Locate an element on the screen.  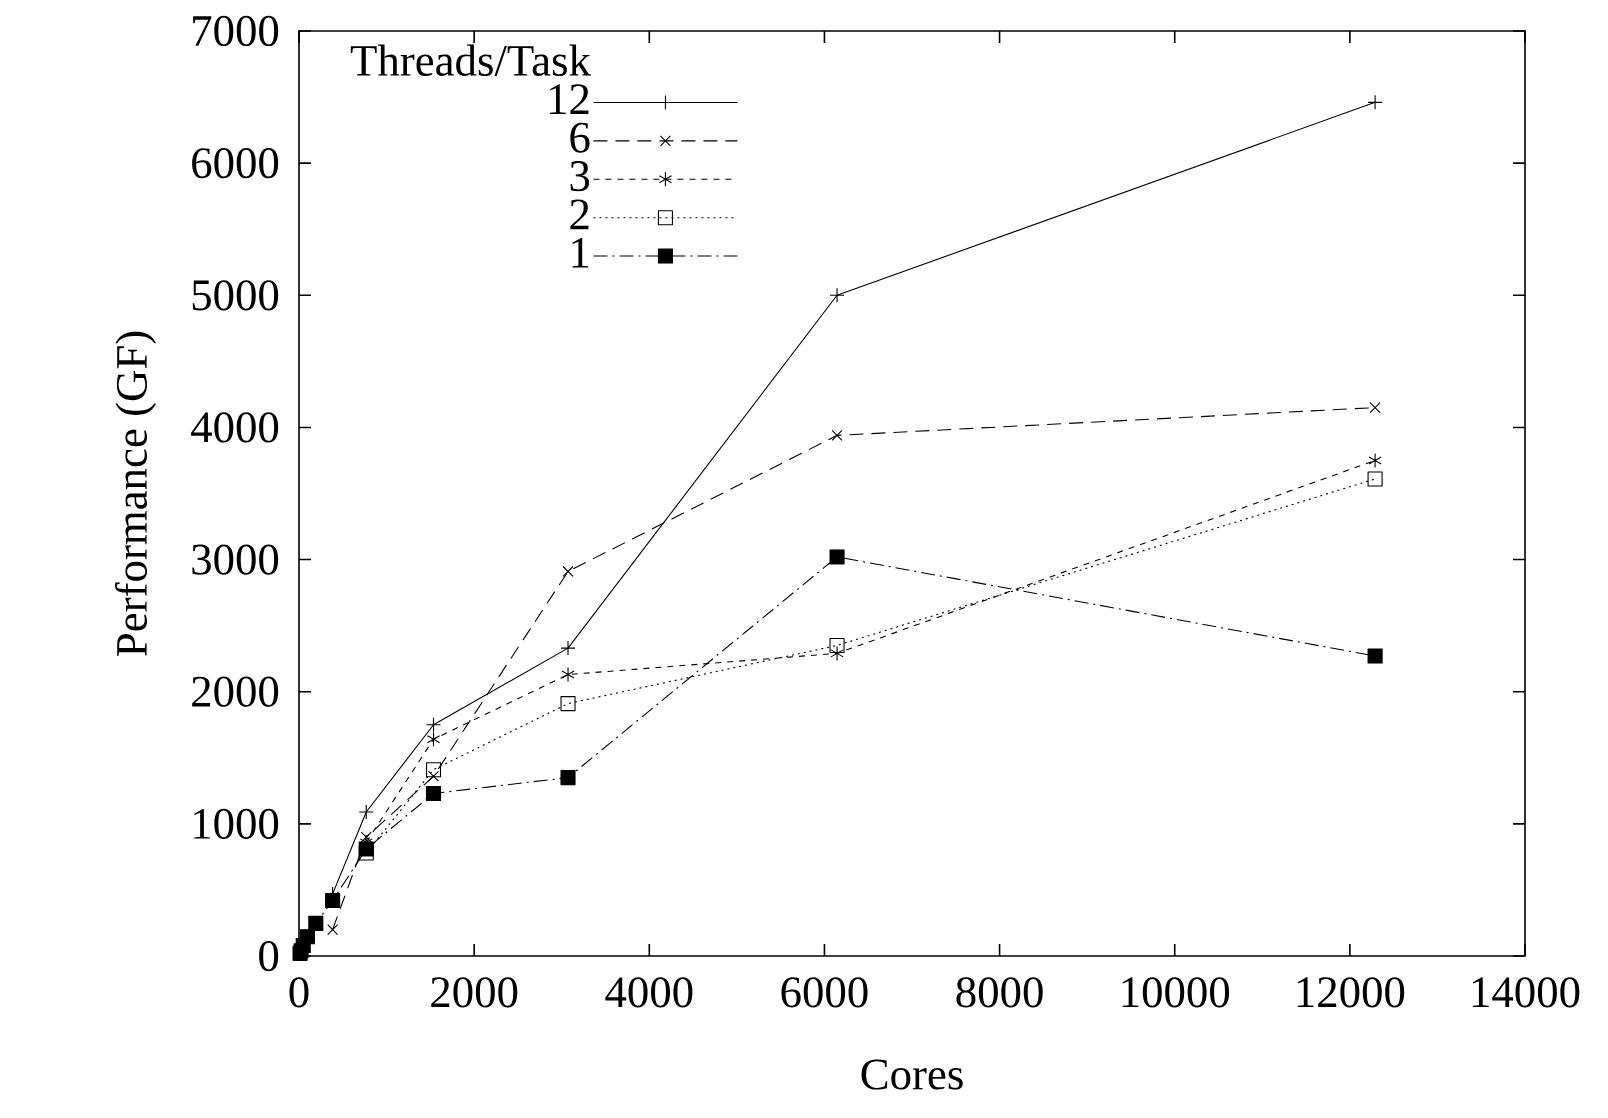
x-tick-label: 8000 is located at coordinates (999, 992).